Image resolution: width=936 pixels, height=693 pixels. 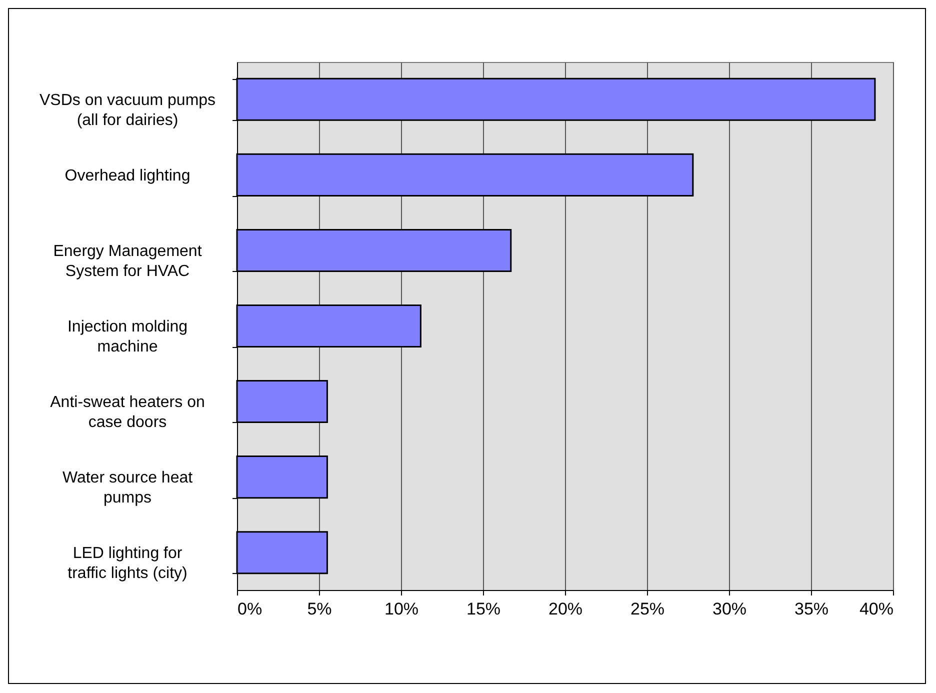 I want to click on x-tick-label: 25%, so click(x=647, y=609).